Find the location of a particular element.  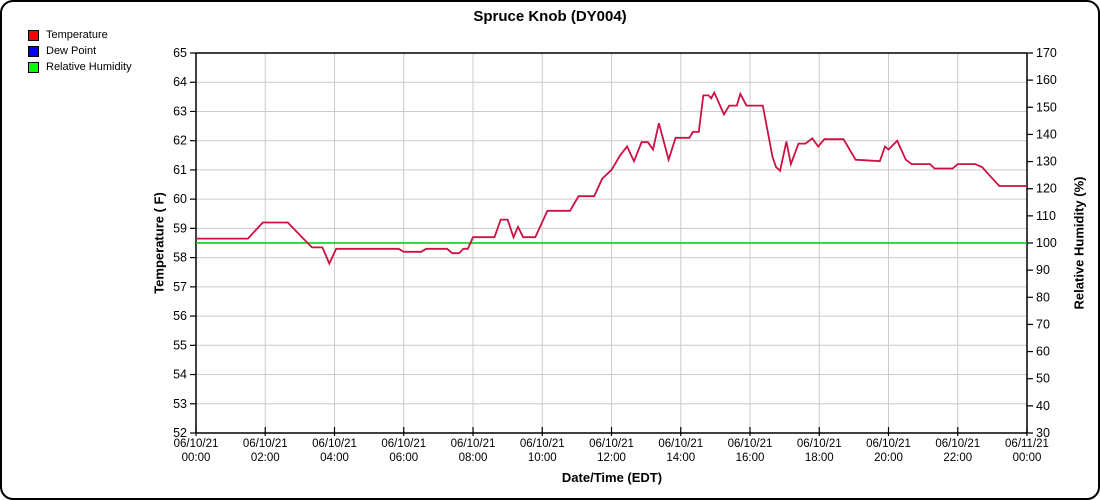

right-tick-label: 80 is located at coordinates (1043, 297).